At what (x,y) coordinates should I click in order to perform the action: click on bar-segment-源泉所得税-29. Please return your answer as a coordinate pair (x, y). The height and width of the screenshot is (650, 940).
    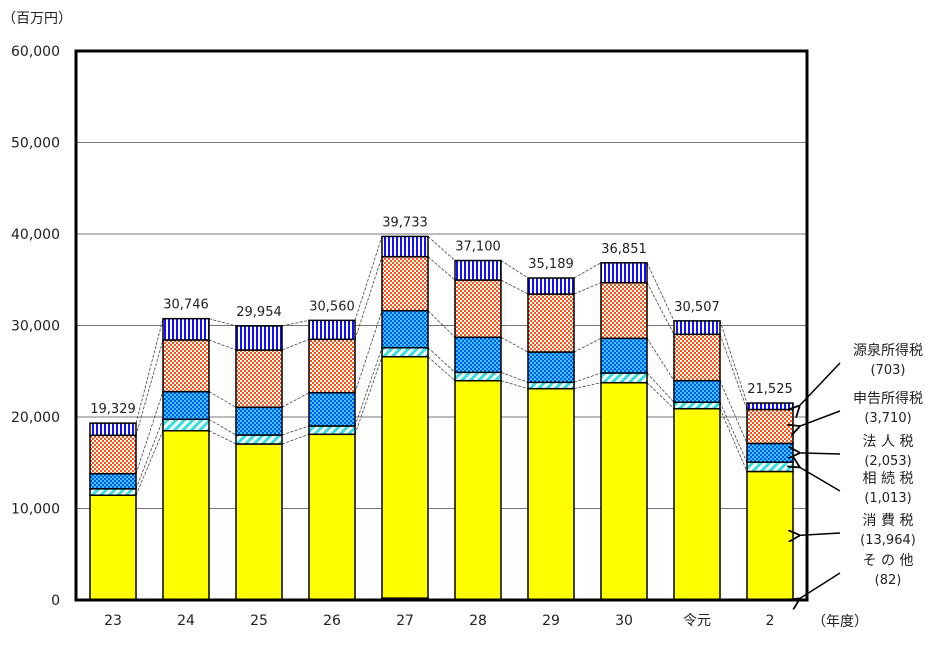
    Looking at the image, I should click on (551, 286).